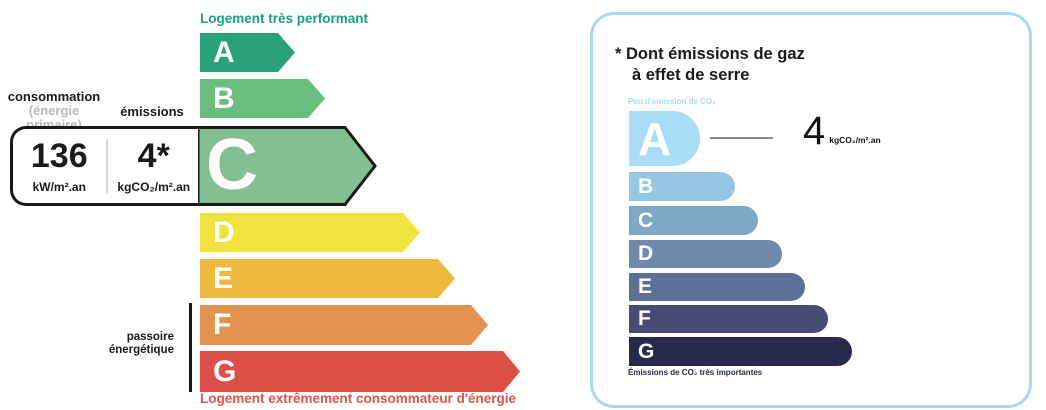  Describe the element at coordinates (153, 156) in the screenshot. I see `emissions-value: 4*` at that location.